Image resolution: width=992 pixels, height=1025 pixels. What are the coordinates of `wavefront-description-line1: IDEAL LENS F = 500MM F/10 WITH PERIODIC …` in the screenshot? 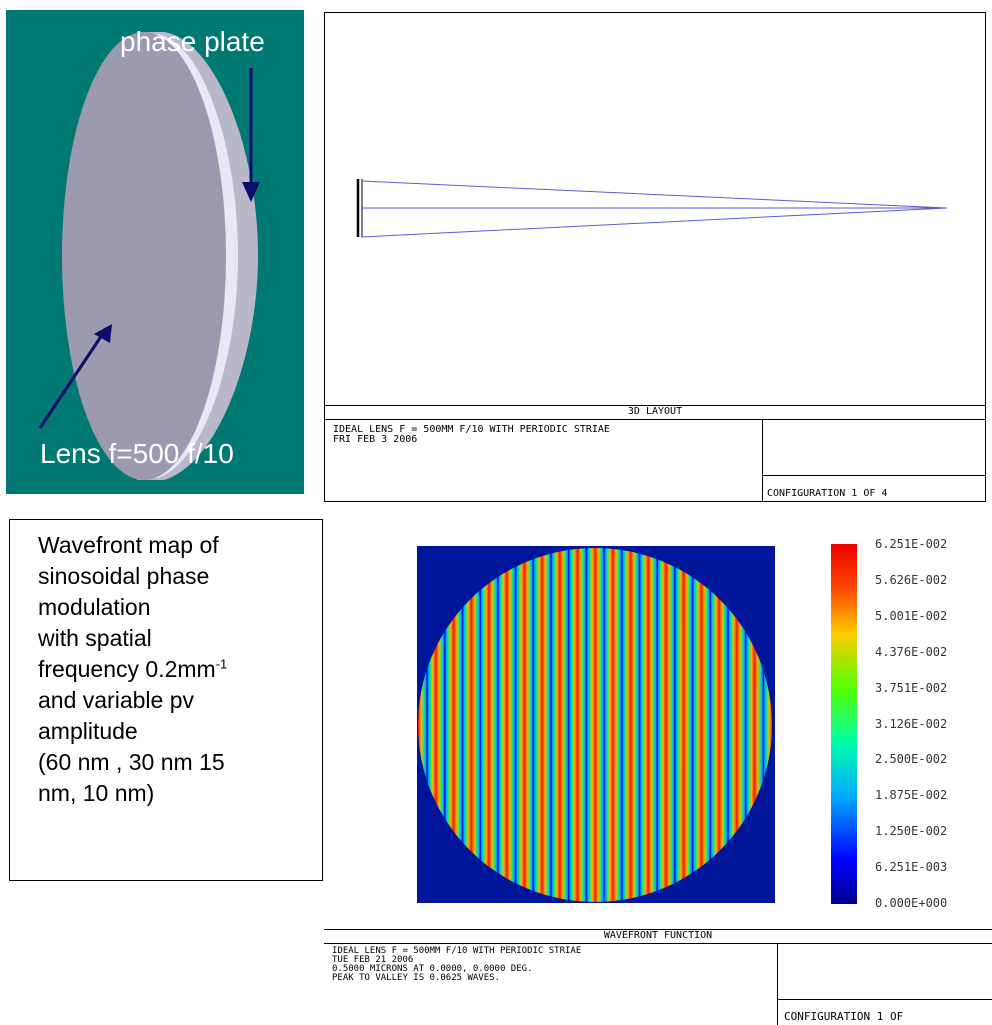 It's located at (457, 951).